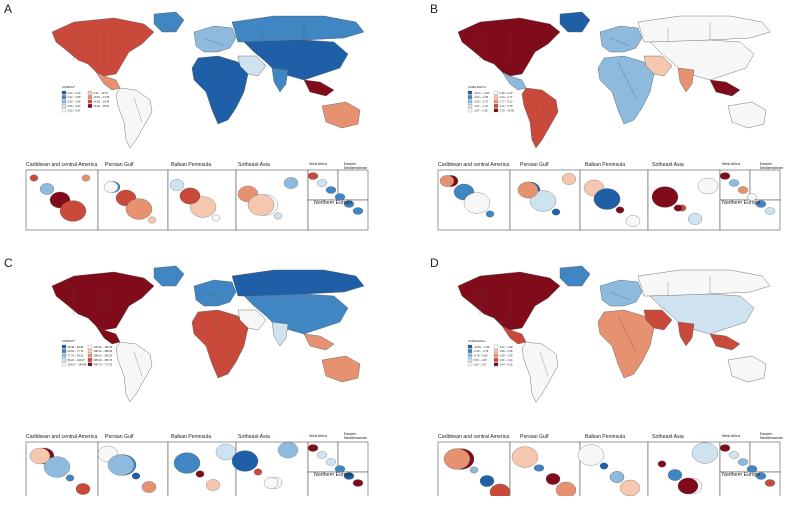 Image resolution: width=800 pixels, height=509 pixels. What do you see at coordinates (725, 342) in the screenshot?
I see `southeast-asia-shape` at bounding box center [725, 342].